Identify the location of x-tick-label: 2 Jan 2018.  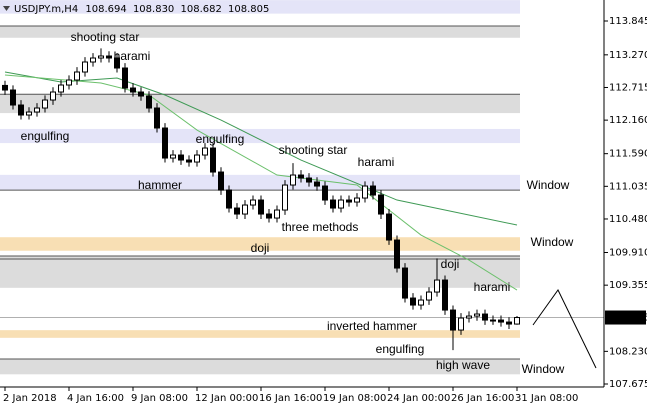
(30, 398).